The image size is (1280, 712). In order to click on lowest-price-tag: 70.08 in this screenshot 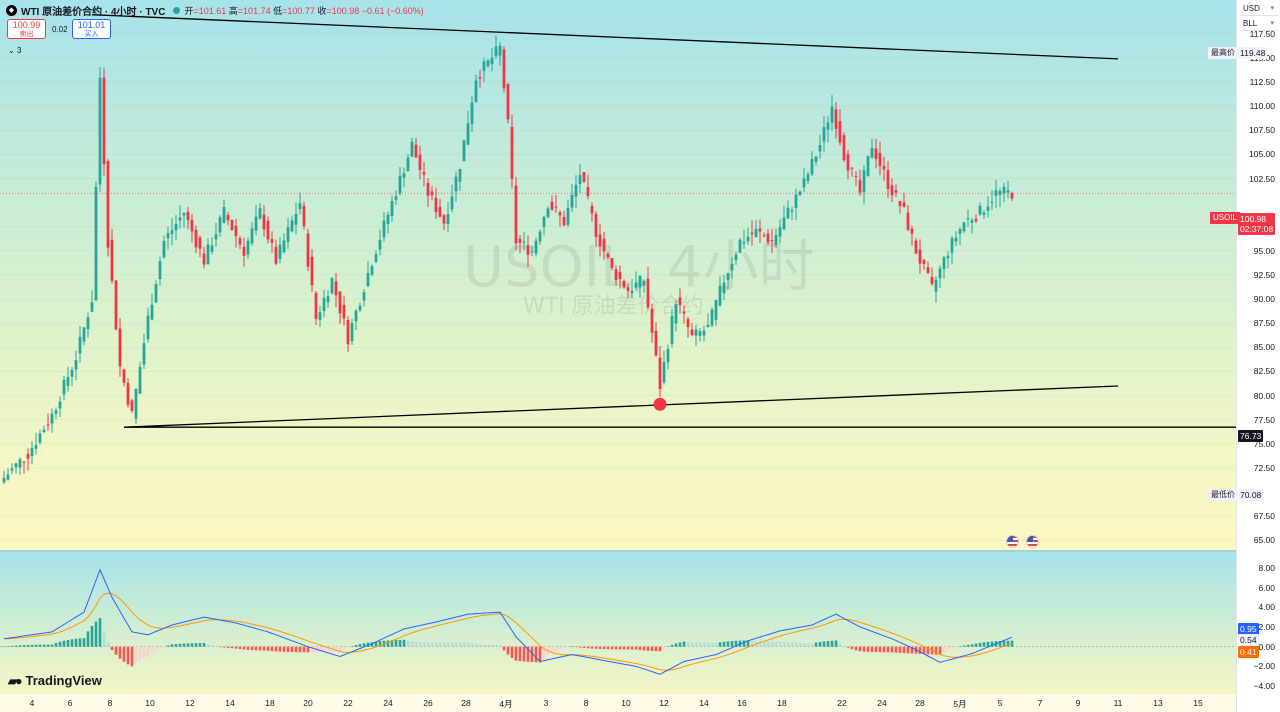, I will do `click(1251, 495)`.